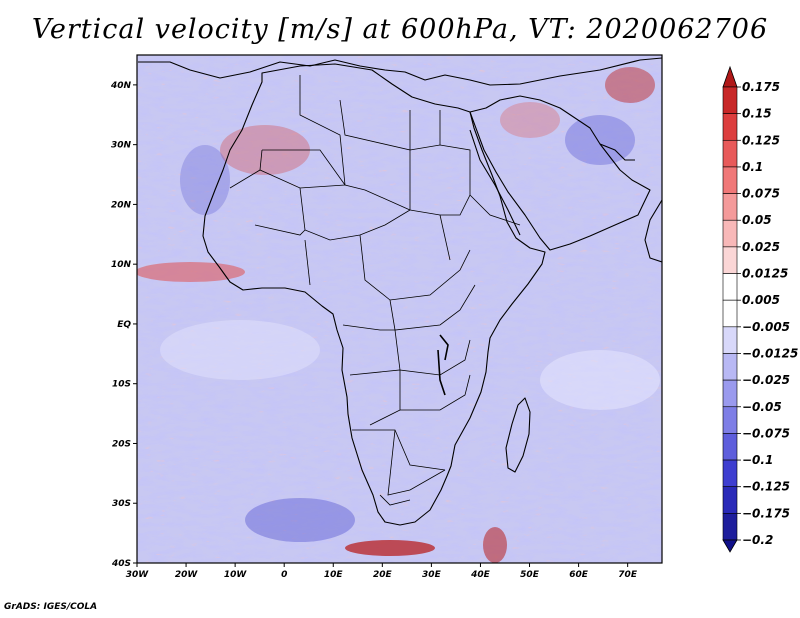  I want to click on lon-tick-label: 30E, so click(432, 575).